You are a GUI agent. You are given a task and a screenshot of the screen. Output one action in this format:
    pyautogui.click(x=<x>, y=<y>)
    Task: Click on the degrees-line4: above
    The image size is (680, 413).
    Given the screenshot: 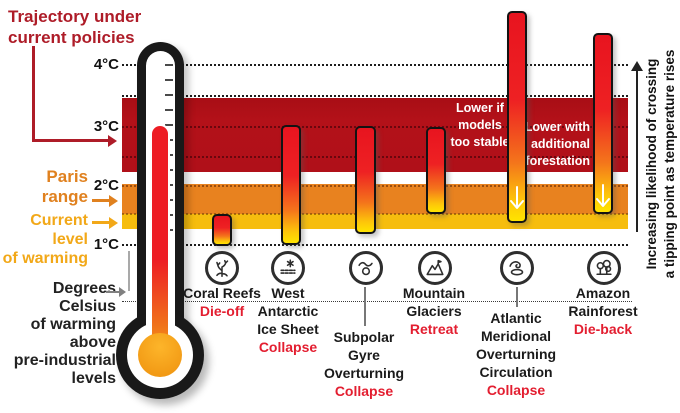 What is the action you would take?
    pyautogui.click(x=92, y=342)
    